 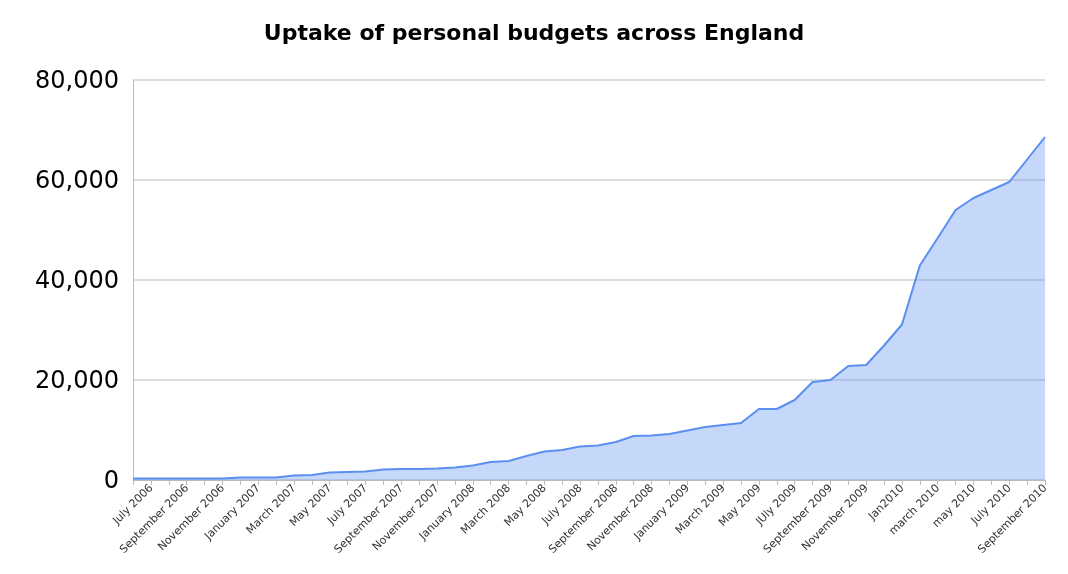 What do you see at coordinates (77, 80) in the screenshot?
I see `y-tick-label: 80,000` at bounding box center [77, 80].